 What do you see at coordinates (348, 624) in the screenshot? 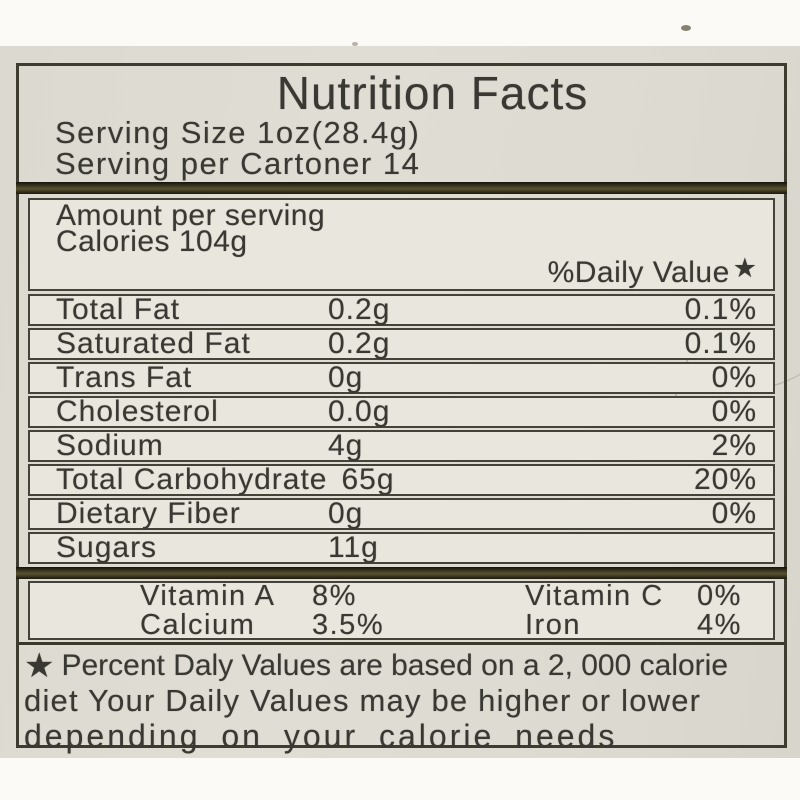
I see `micronutrient-value: 3.5%` at bounding box center [348, 624].